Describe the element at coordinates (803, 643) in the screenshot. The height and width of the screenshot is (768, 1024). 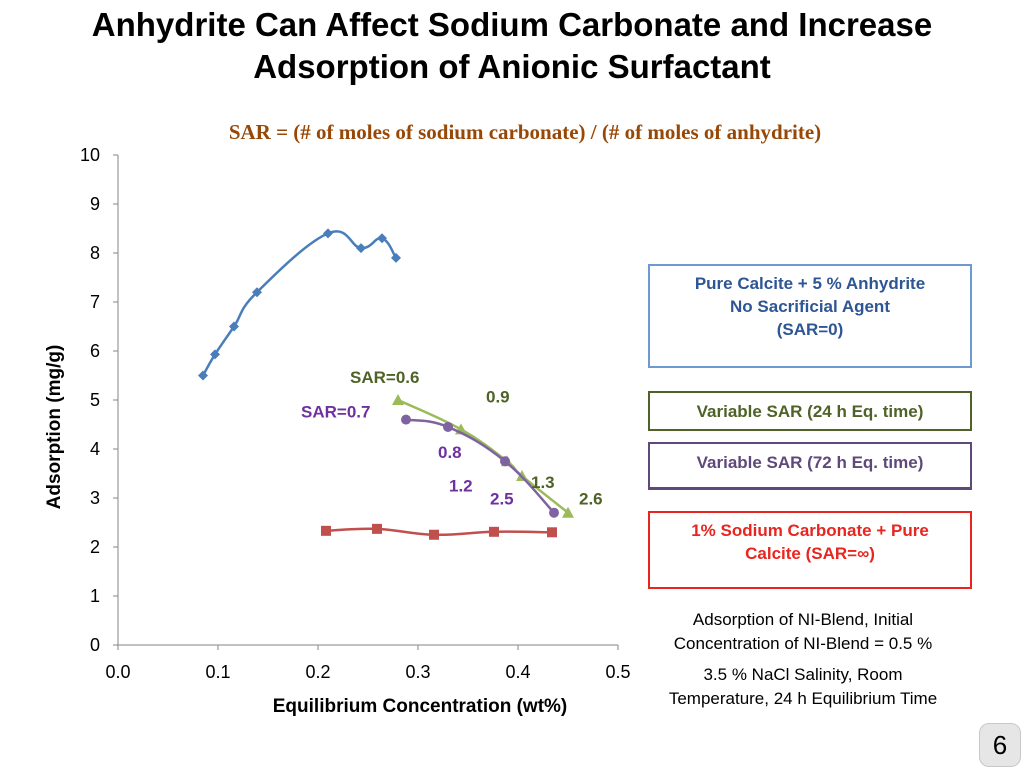
I see `note-line-2: Concentration of NI-Blend = 0.5 %` at that location.